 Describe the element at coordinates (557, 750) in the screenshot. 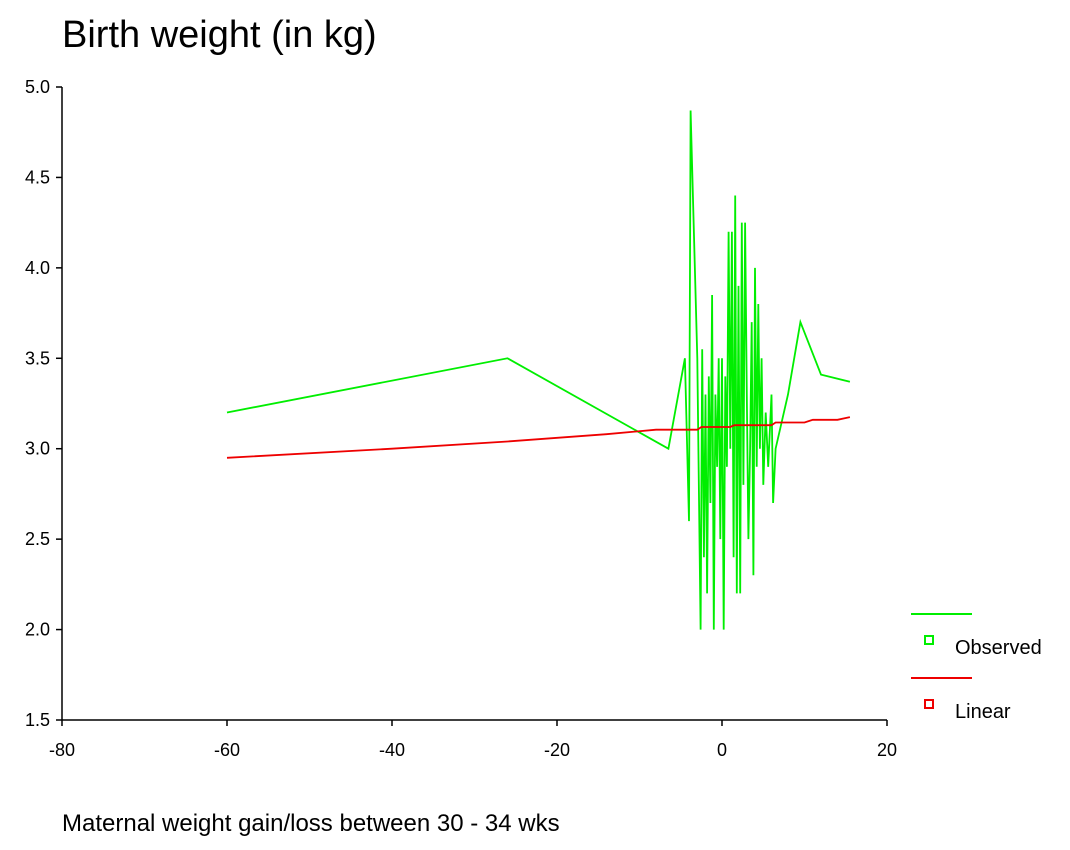

I see `x-tick-label: -20` at that location.